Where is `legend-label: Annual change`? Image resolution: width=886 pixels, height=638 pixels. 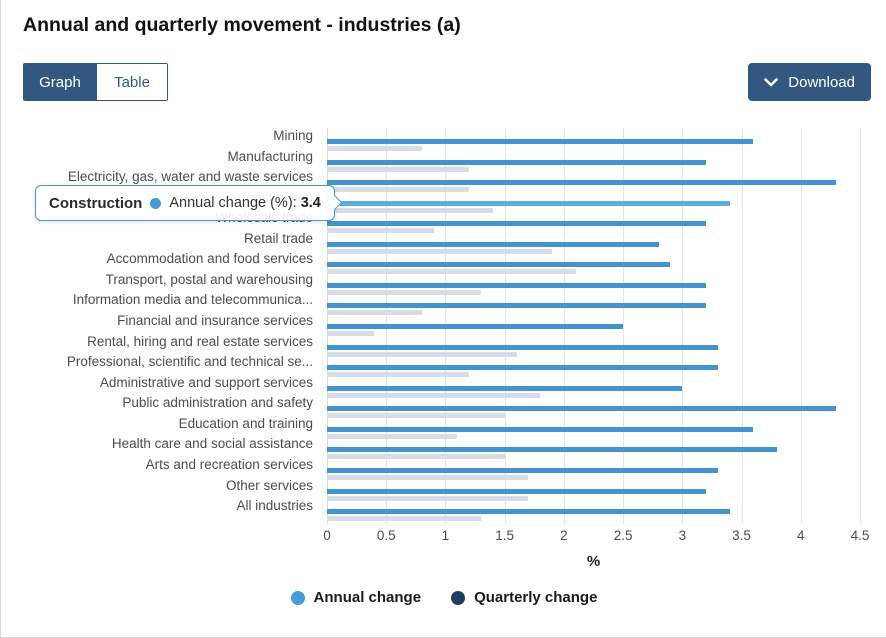 legend-label: Annual change is located at coordinates (367, 597).